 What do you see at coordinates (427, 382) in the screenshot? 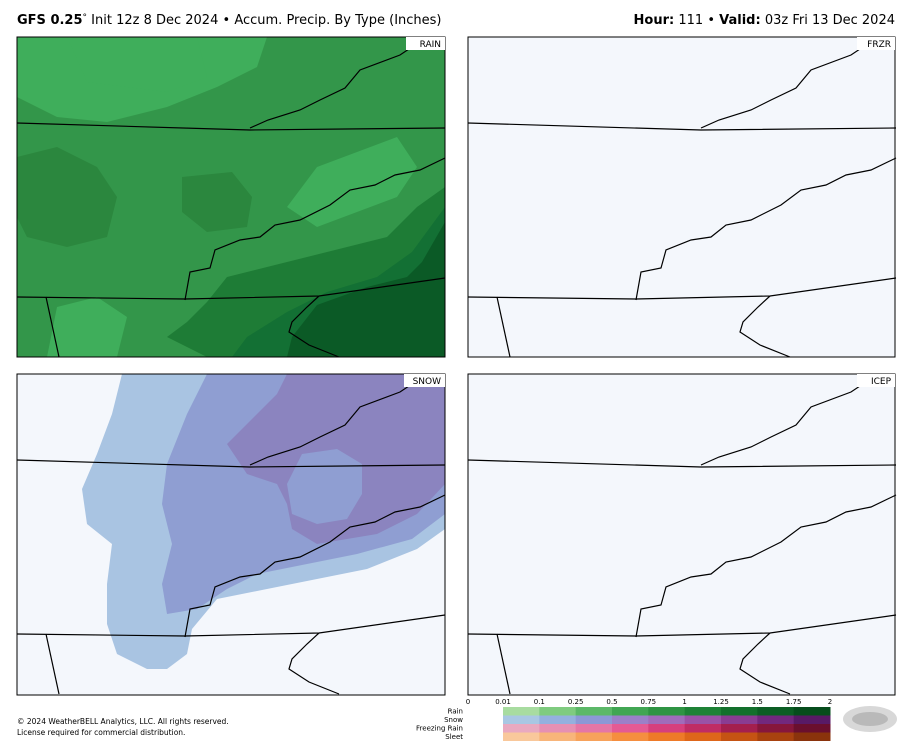
I see `panel-label: SNOW` at bounding box center [427, 382].